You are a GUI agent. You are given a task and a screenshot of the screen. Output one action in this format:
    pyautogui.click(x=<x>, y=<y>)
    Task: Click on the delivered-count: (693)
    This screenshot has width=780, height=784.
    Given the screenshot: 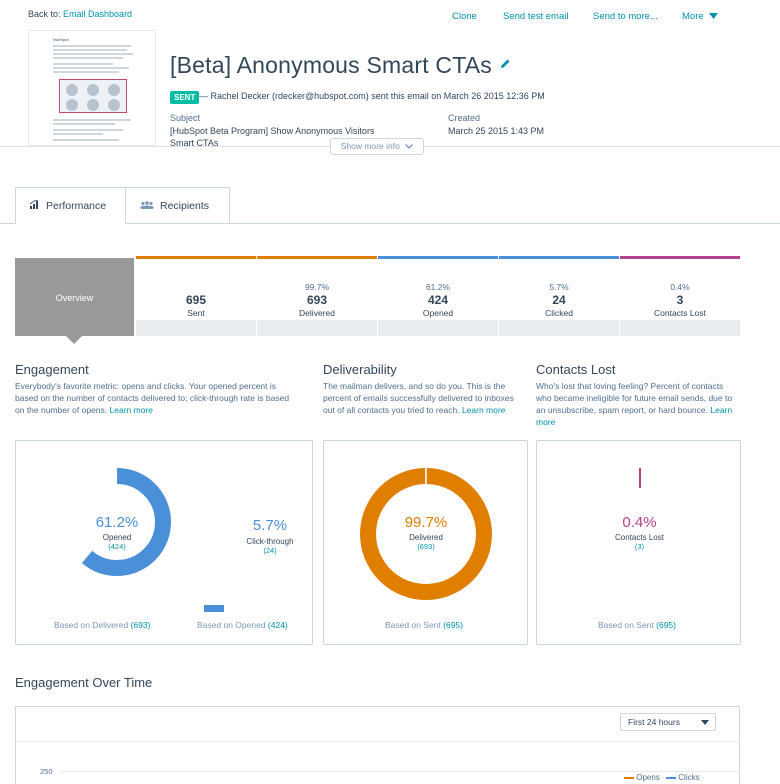 What is the action you would take?
    pyautogui.click(x=426, y=546)
    